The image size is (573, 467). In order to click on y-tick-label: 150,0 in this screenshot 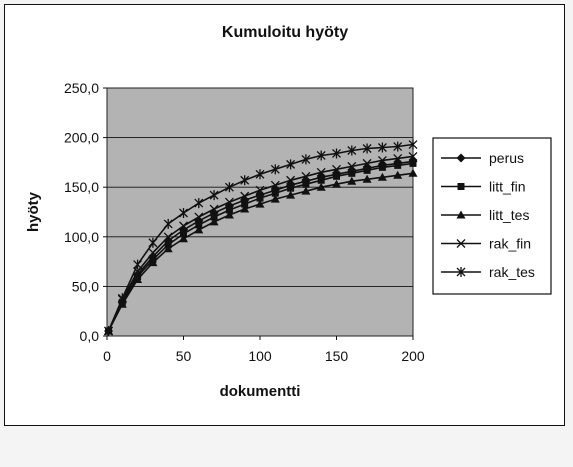, I will do `click(81, 187)`.